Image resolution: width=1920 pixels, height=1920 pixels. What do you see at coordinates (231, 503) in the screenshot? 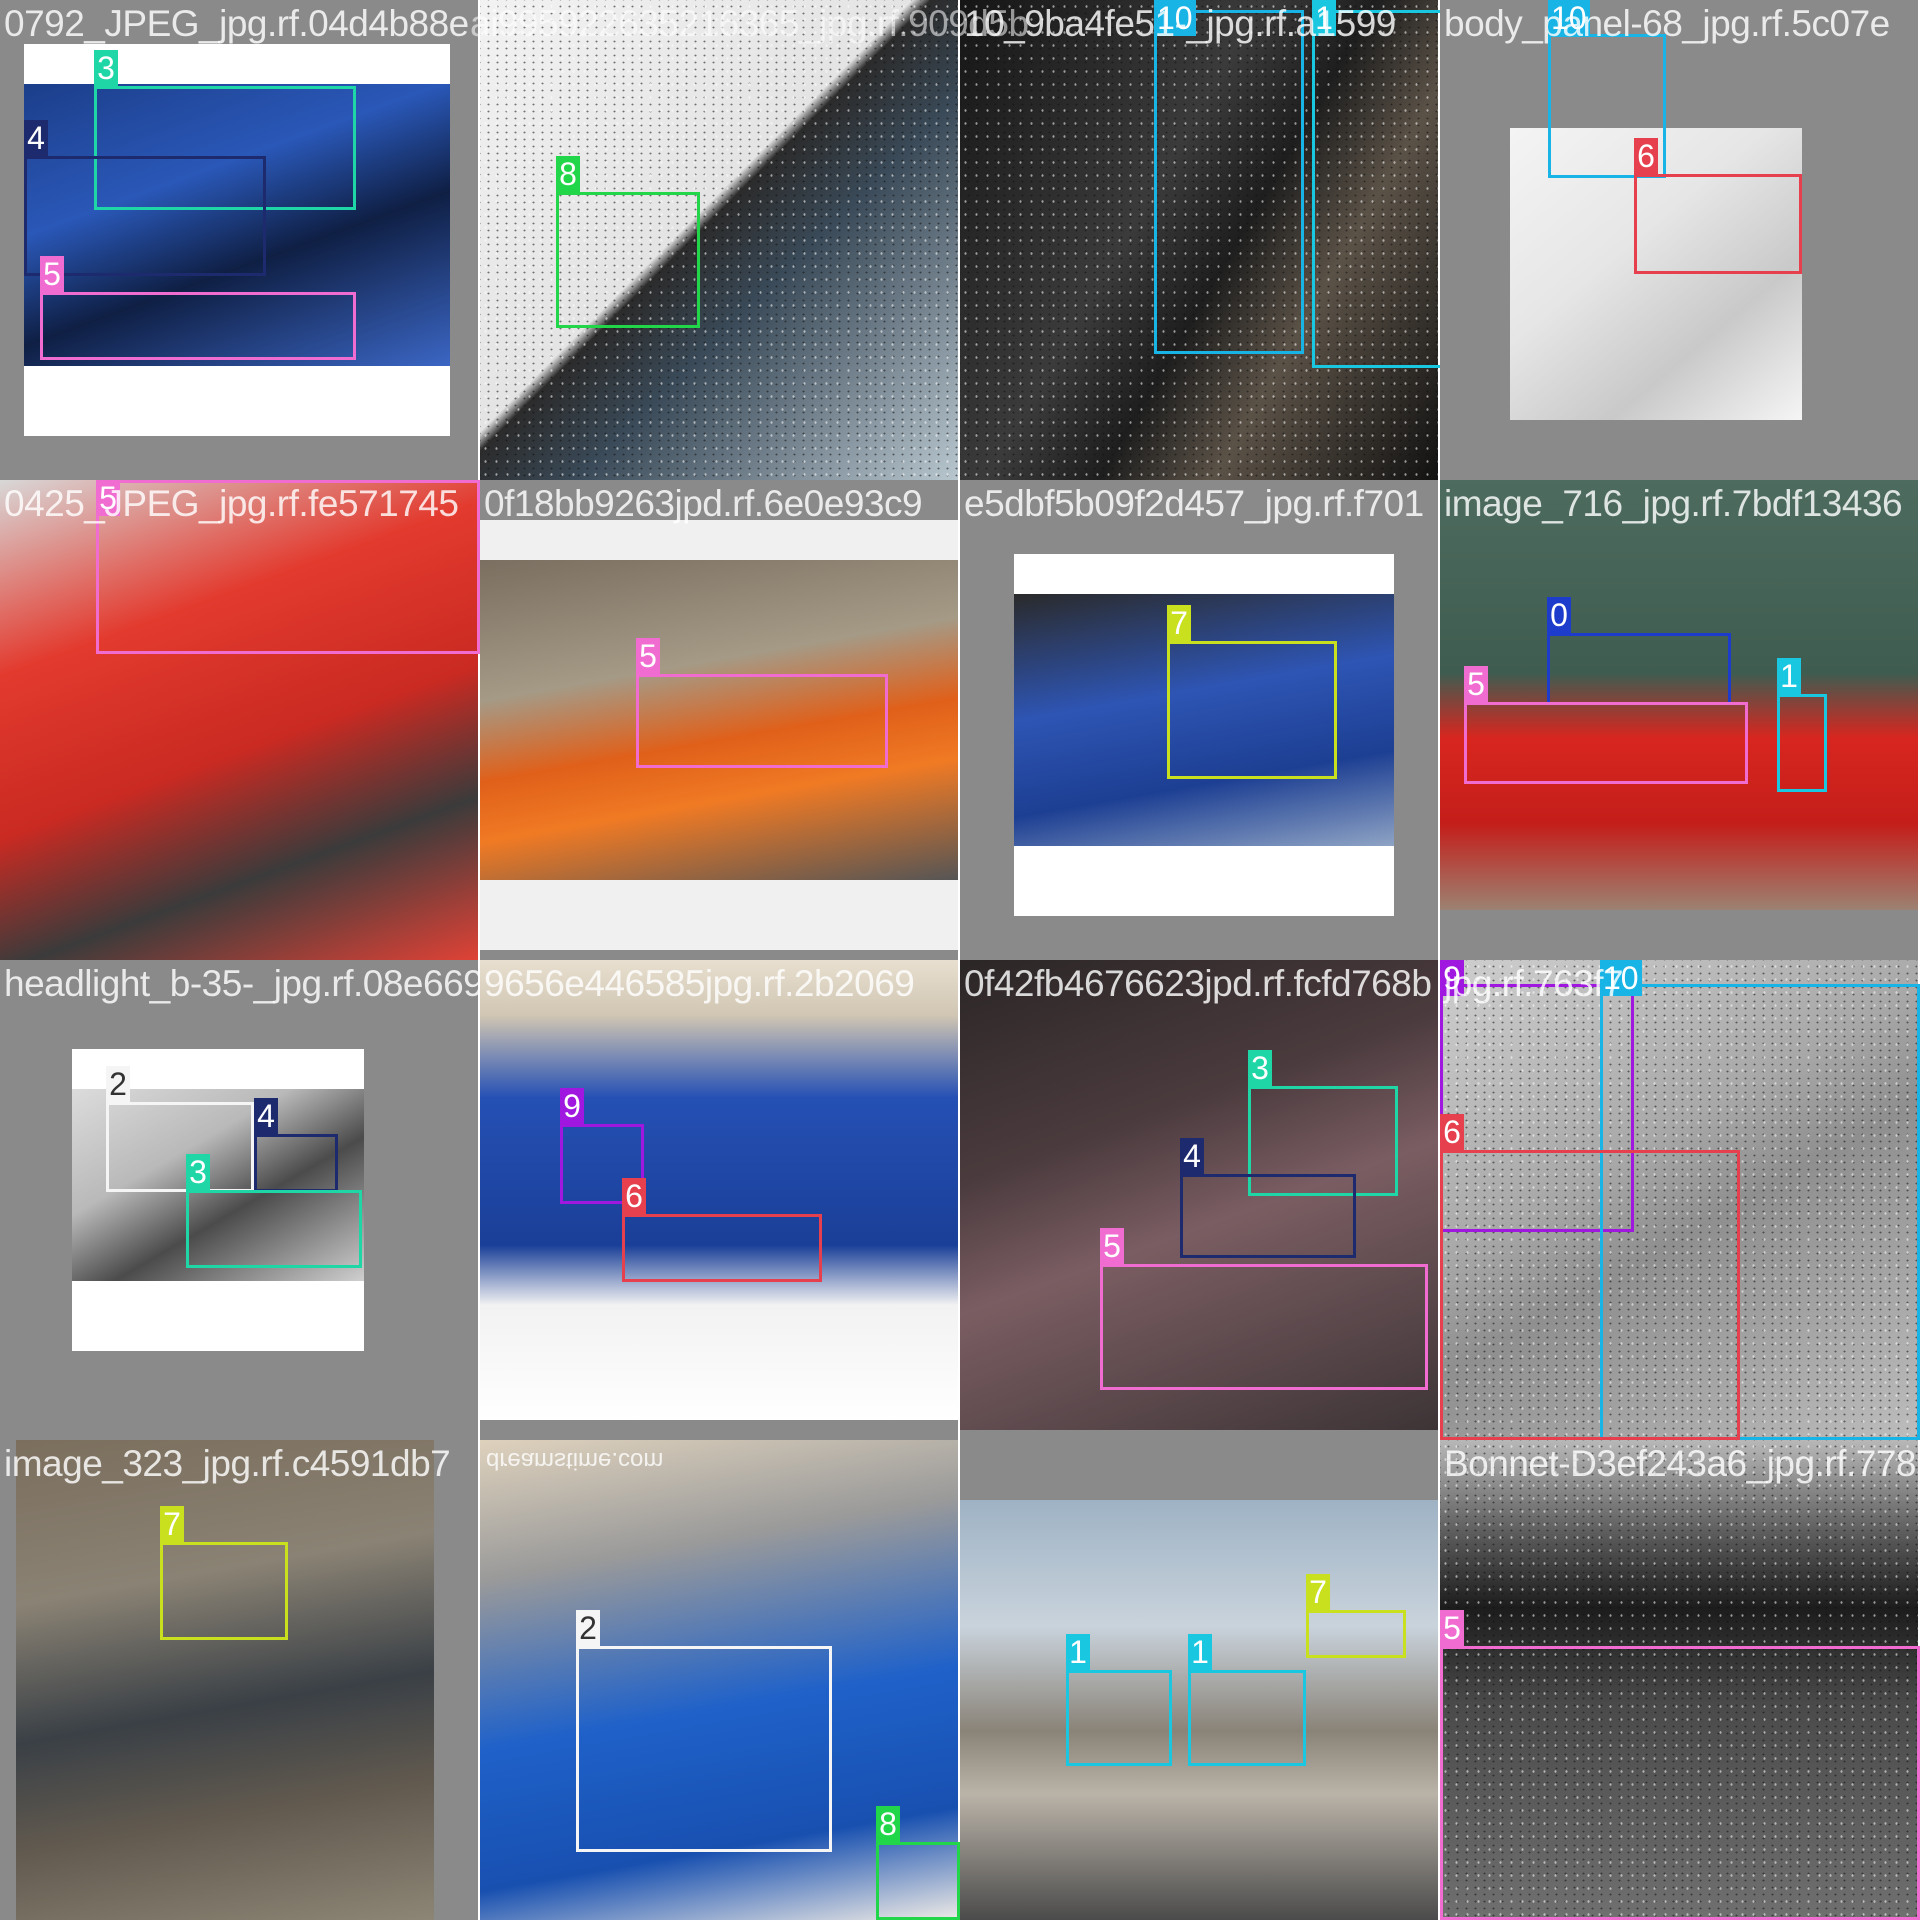
I see `image-filename: 0425_JPEG_jpg.rf.fe571745` at bounding box center [231, 503].